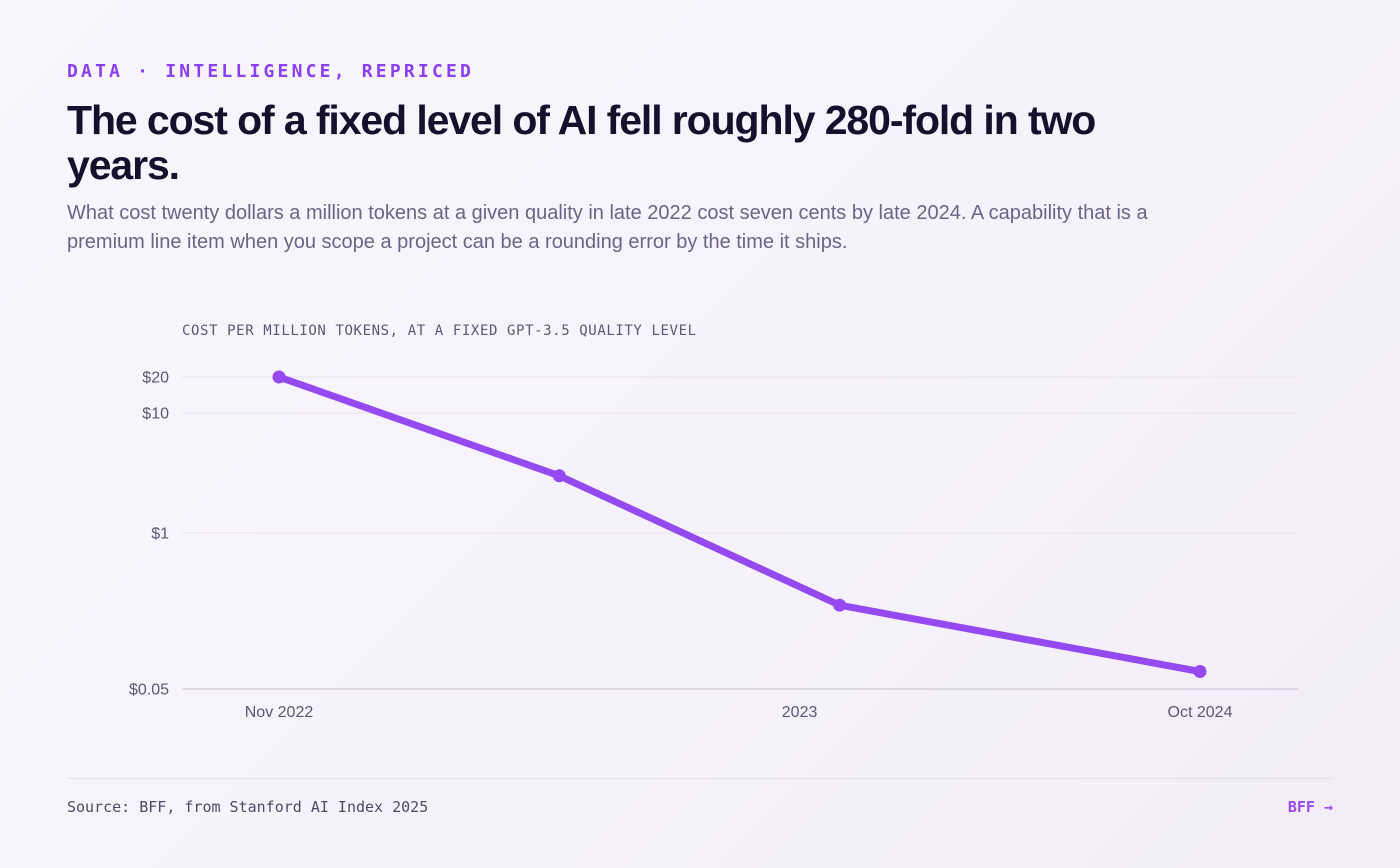  What do you see at coordinates (160, 534) in the screenshot?
I see `y-tick-label: $1` at bounding box center [160, 534].